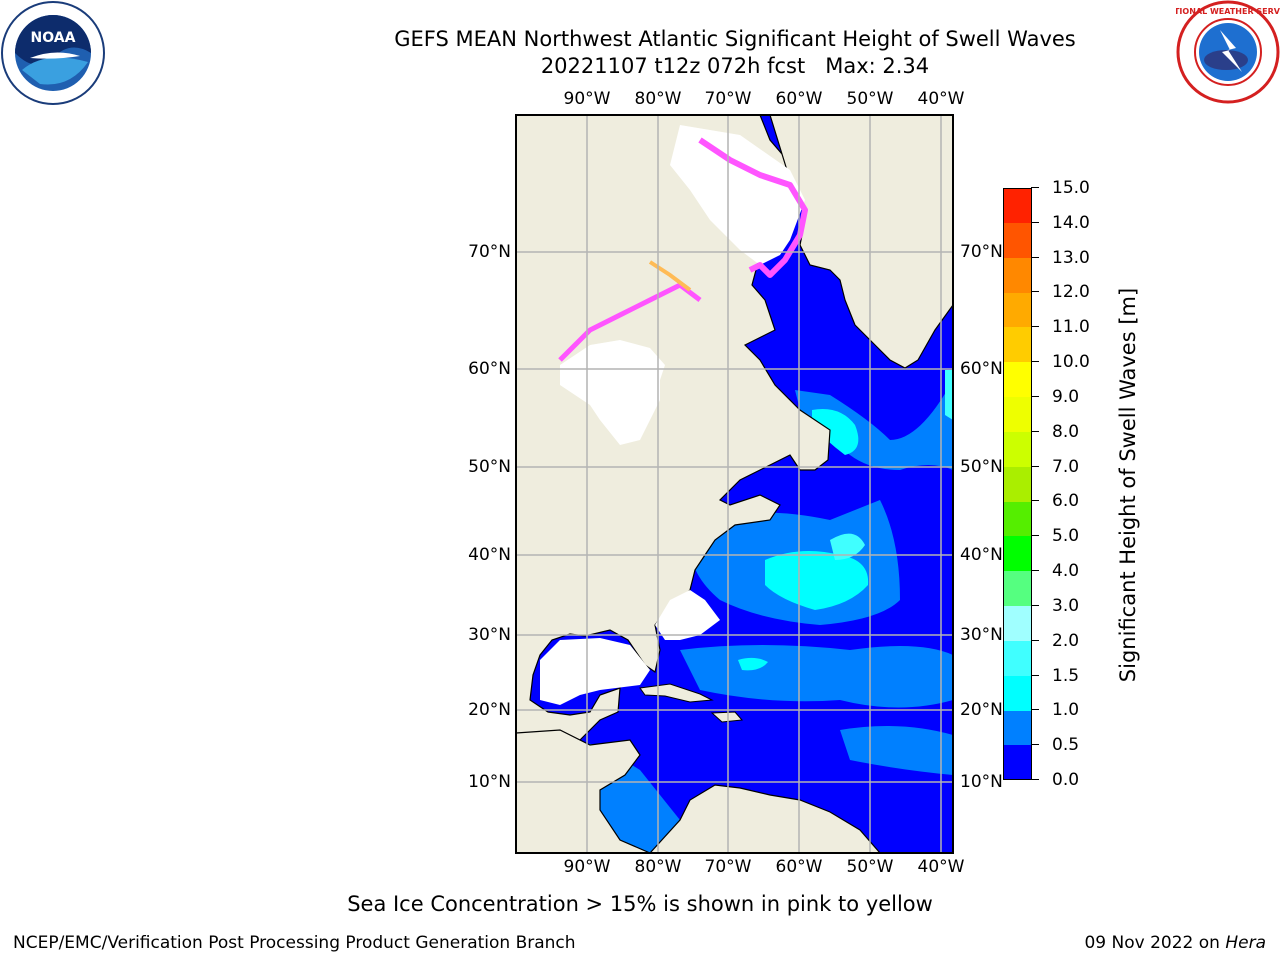 The height and width of the screenshot is (960, 1280). Describe the element at coordinates (670, 276) in the screenshot. I see `sea-ice-foxe` at that location.